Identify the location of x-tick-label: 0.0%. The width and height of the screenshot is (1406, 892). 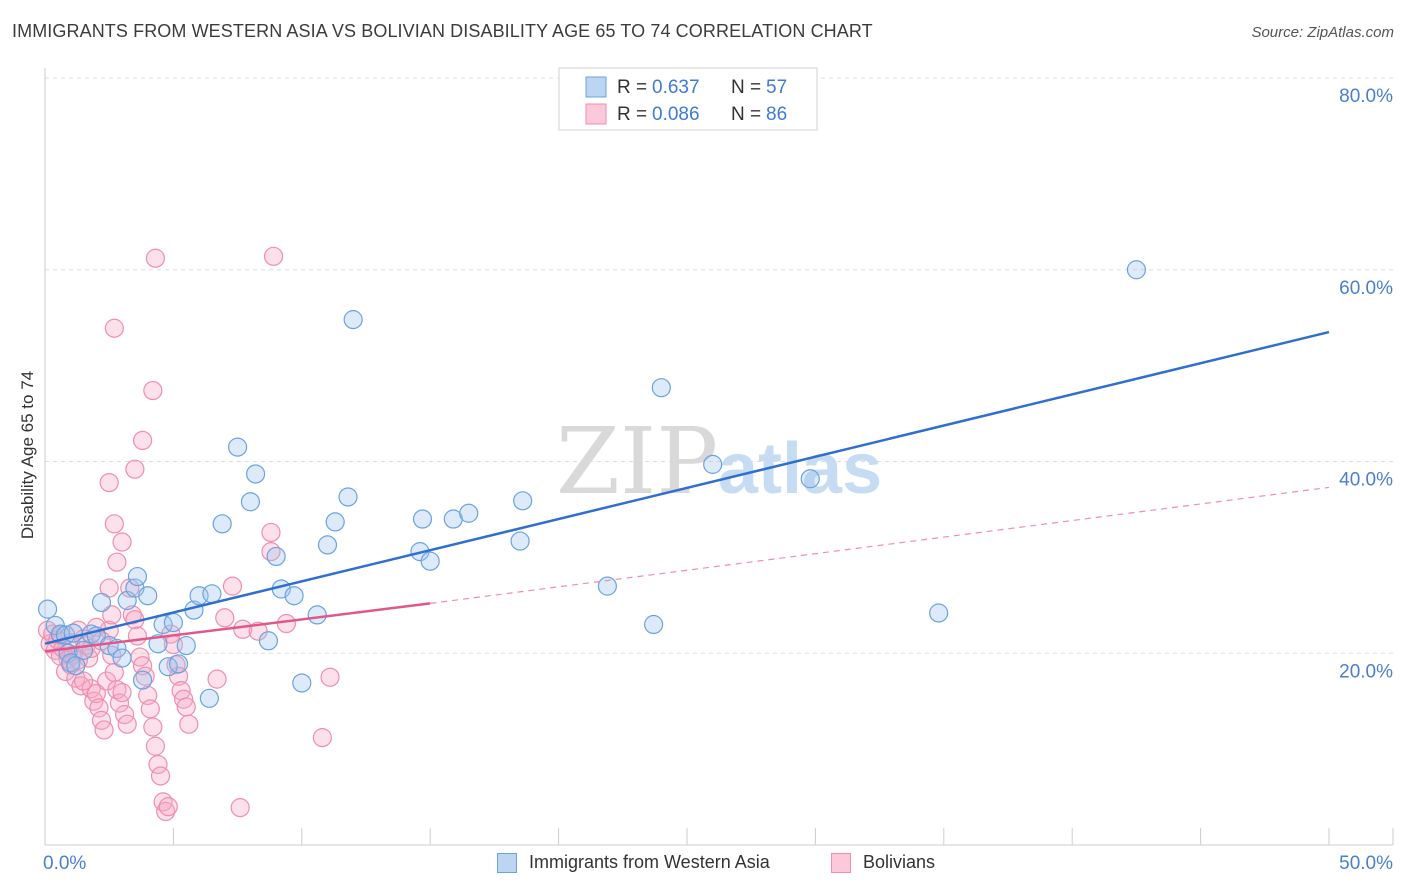
(64, 863).